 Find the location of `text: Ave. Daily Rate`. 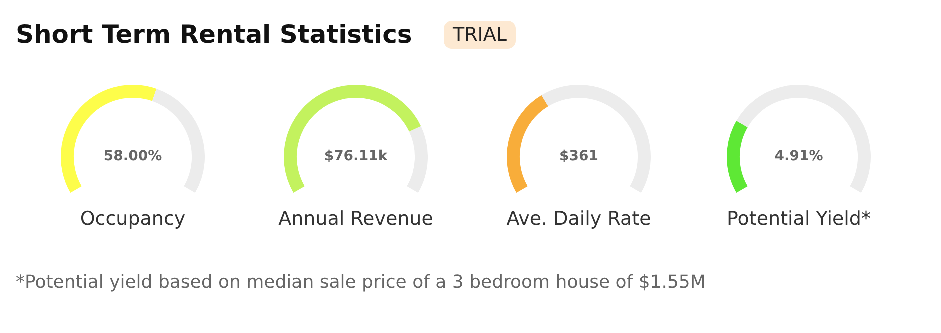

text: Ave. Daily Rate is located at coordinates (579, 219).